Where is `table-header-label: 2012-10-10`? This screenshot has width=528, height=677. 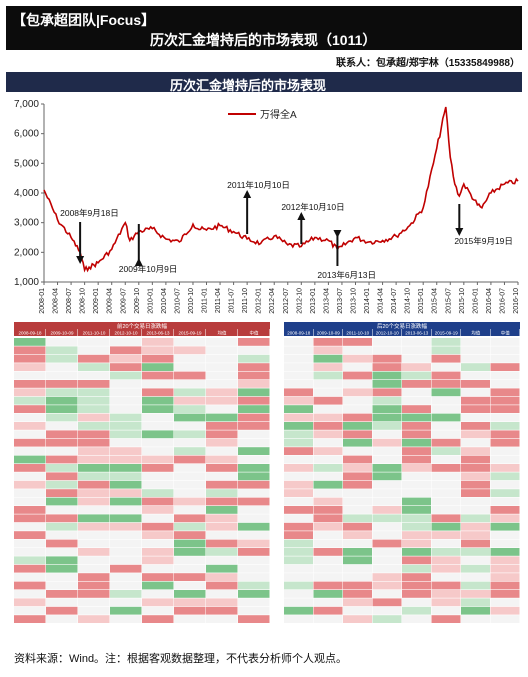
table-header-label: 2012-10-10 is located at coordinates (126, 333).